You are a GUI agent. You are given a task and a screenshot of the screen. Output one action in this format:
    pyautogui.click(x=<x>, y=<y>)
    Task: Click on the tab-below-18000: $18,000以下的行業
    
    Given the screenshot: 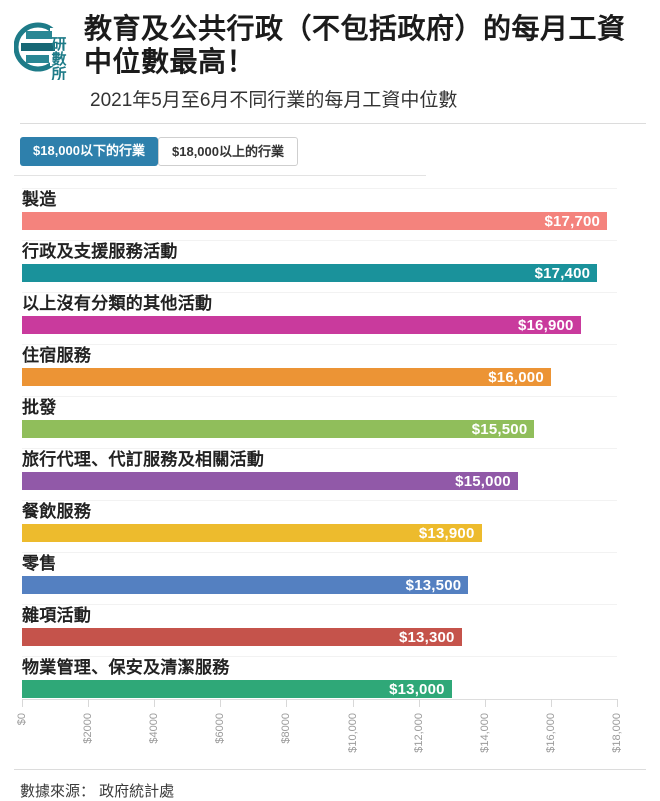 What is the action you would take?
    pyautogui.click(x=89, y=151)
    